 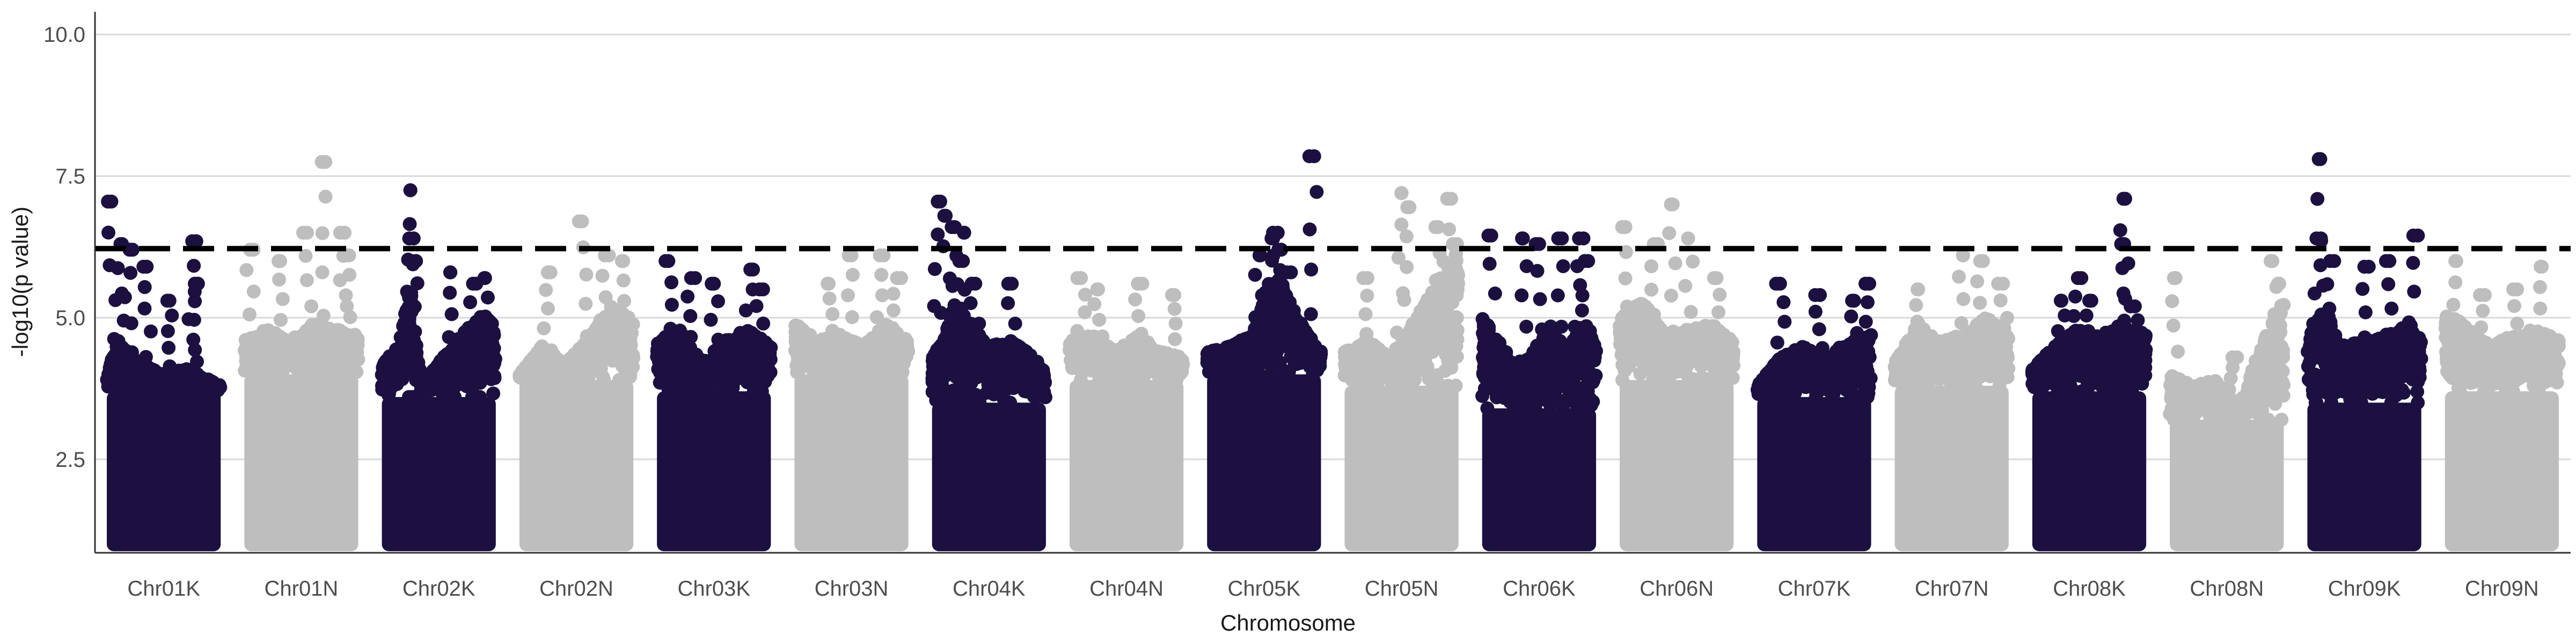 I want to click on chromosome-Chr03N, so click(x=852, y=400).